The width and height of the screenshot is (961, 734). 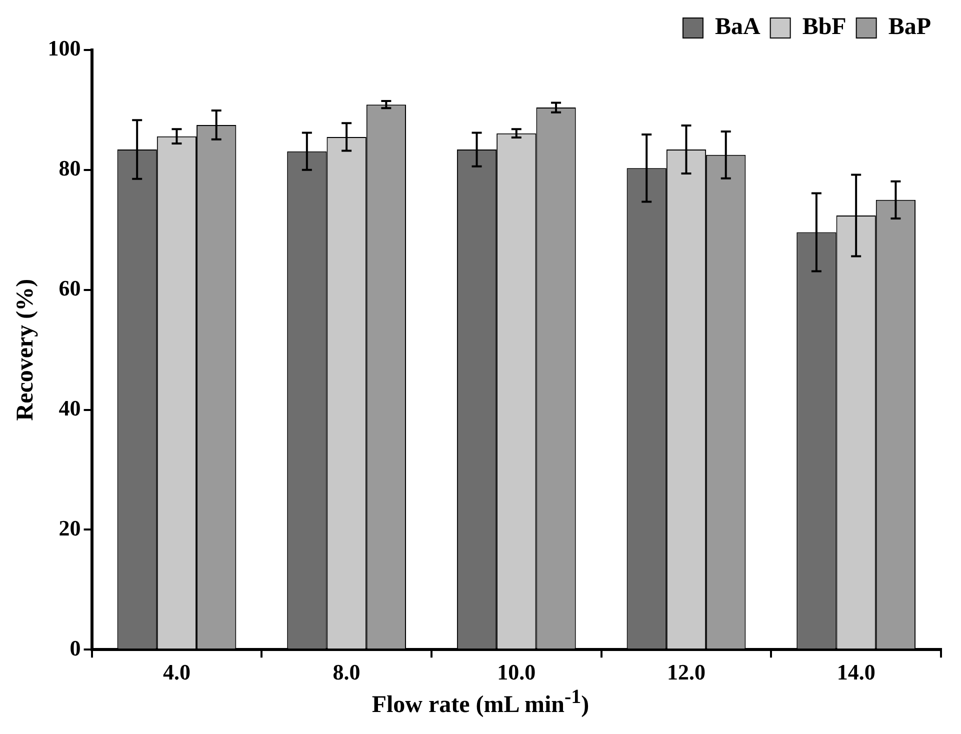 I want to click on y-axis-title: Recovery (%), so click(x=25, y=349).